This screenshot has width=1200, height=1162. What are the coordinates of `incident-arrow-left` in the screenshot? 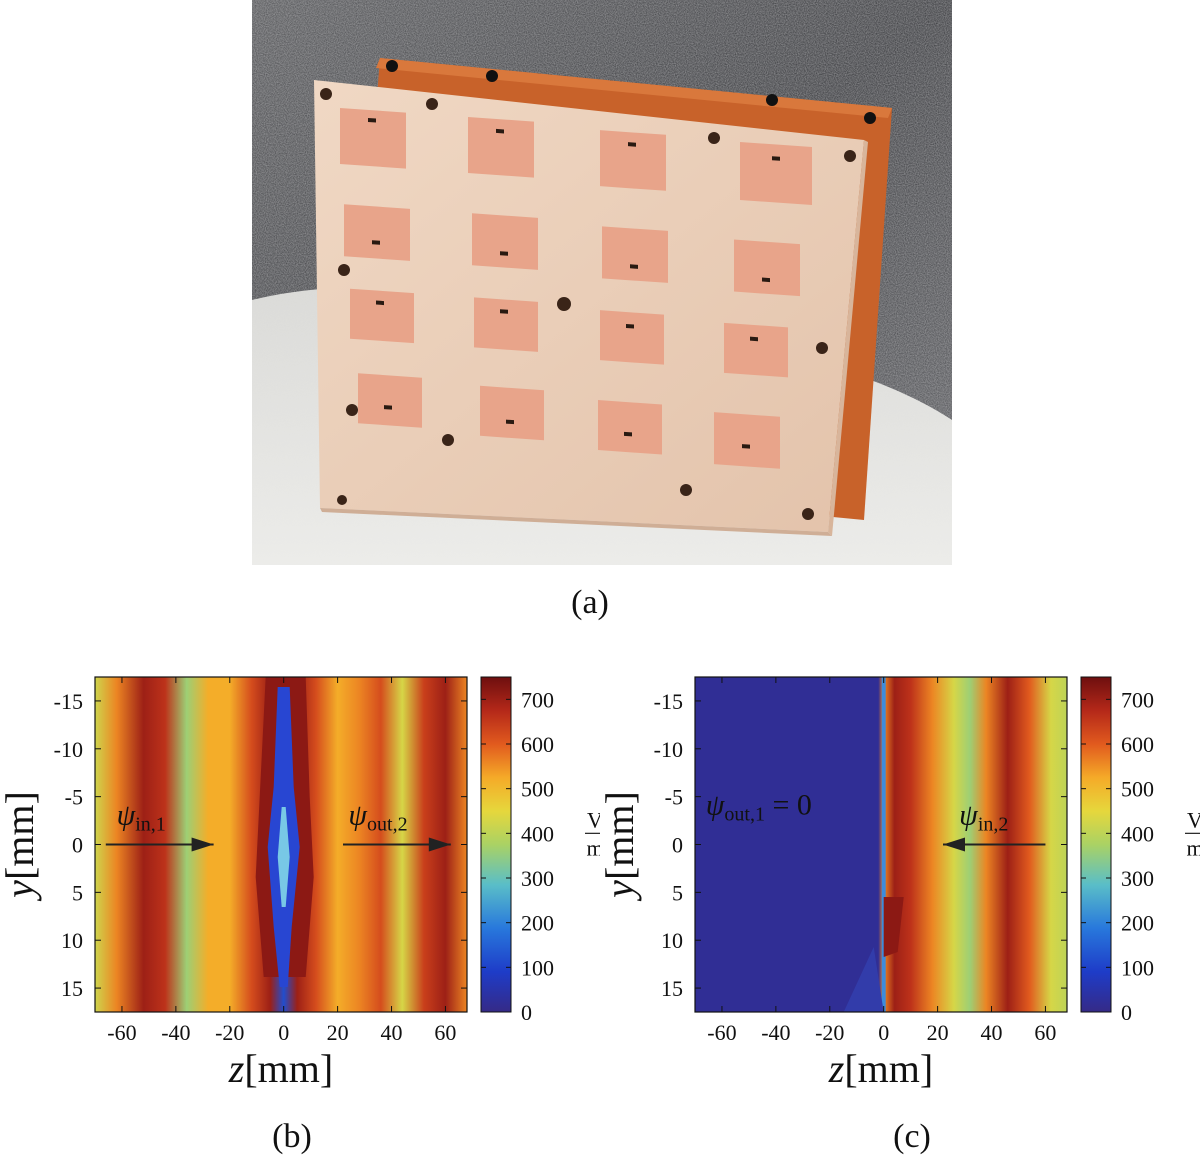 It's located at (994, 844).